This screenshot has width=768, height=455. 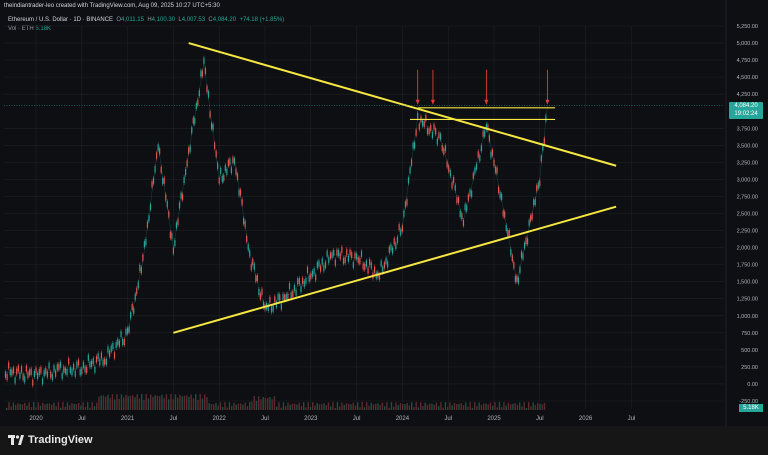 What do you see at coordinates (747, 27) in the screenshot?
I see `y-tick-label: 5,250.00` at bounding box center [747, 27].